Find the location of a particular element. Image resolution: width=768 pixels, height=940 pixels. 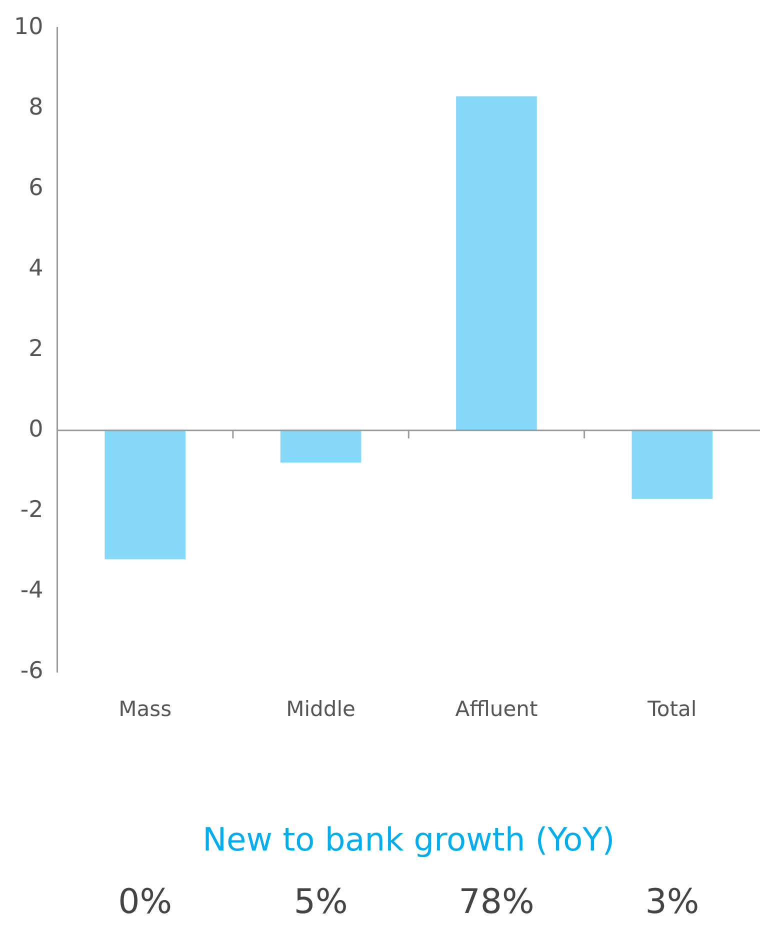

x-tick-label: Affluent is located at coordinates (496, 708).